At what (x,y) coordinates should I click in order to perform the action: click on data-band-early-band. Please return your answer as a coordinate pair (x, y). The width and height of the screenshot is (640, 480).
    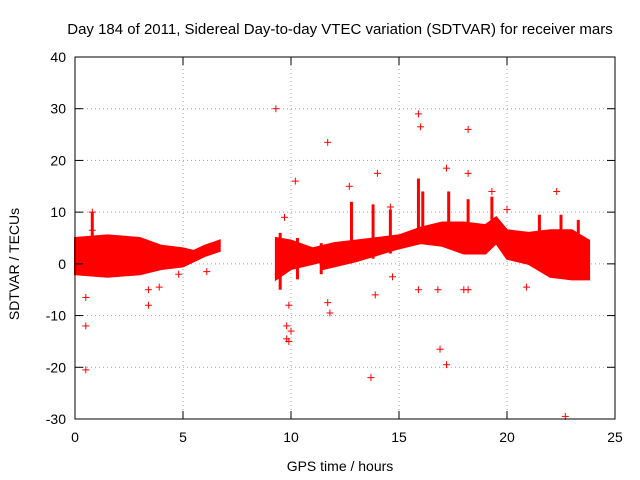
    Looking at the image, I should click on (147, 256).